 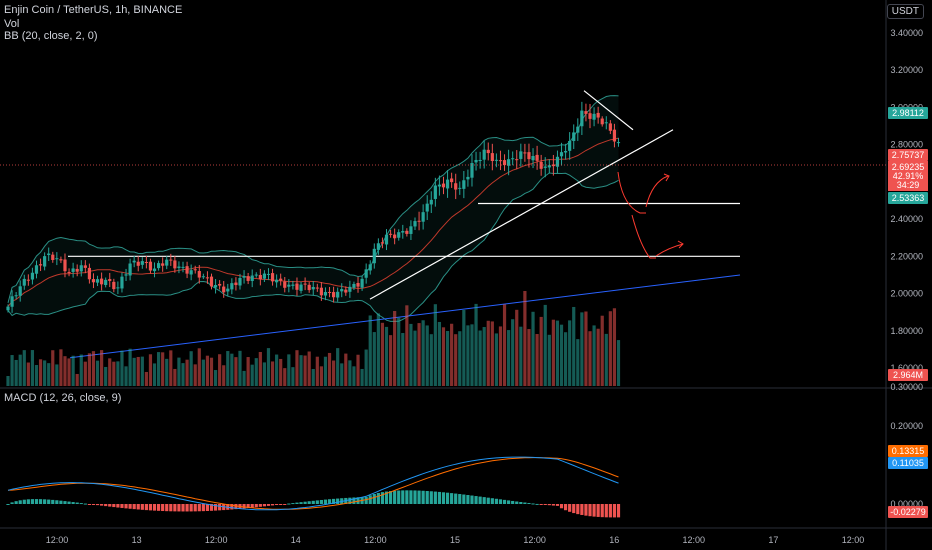 I want to click on macd-line, so click(x=313, y=483).